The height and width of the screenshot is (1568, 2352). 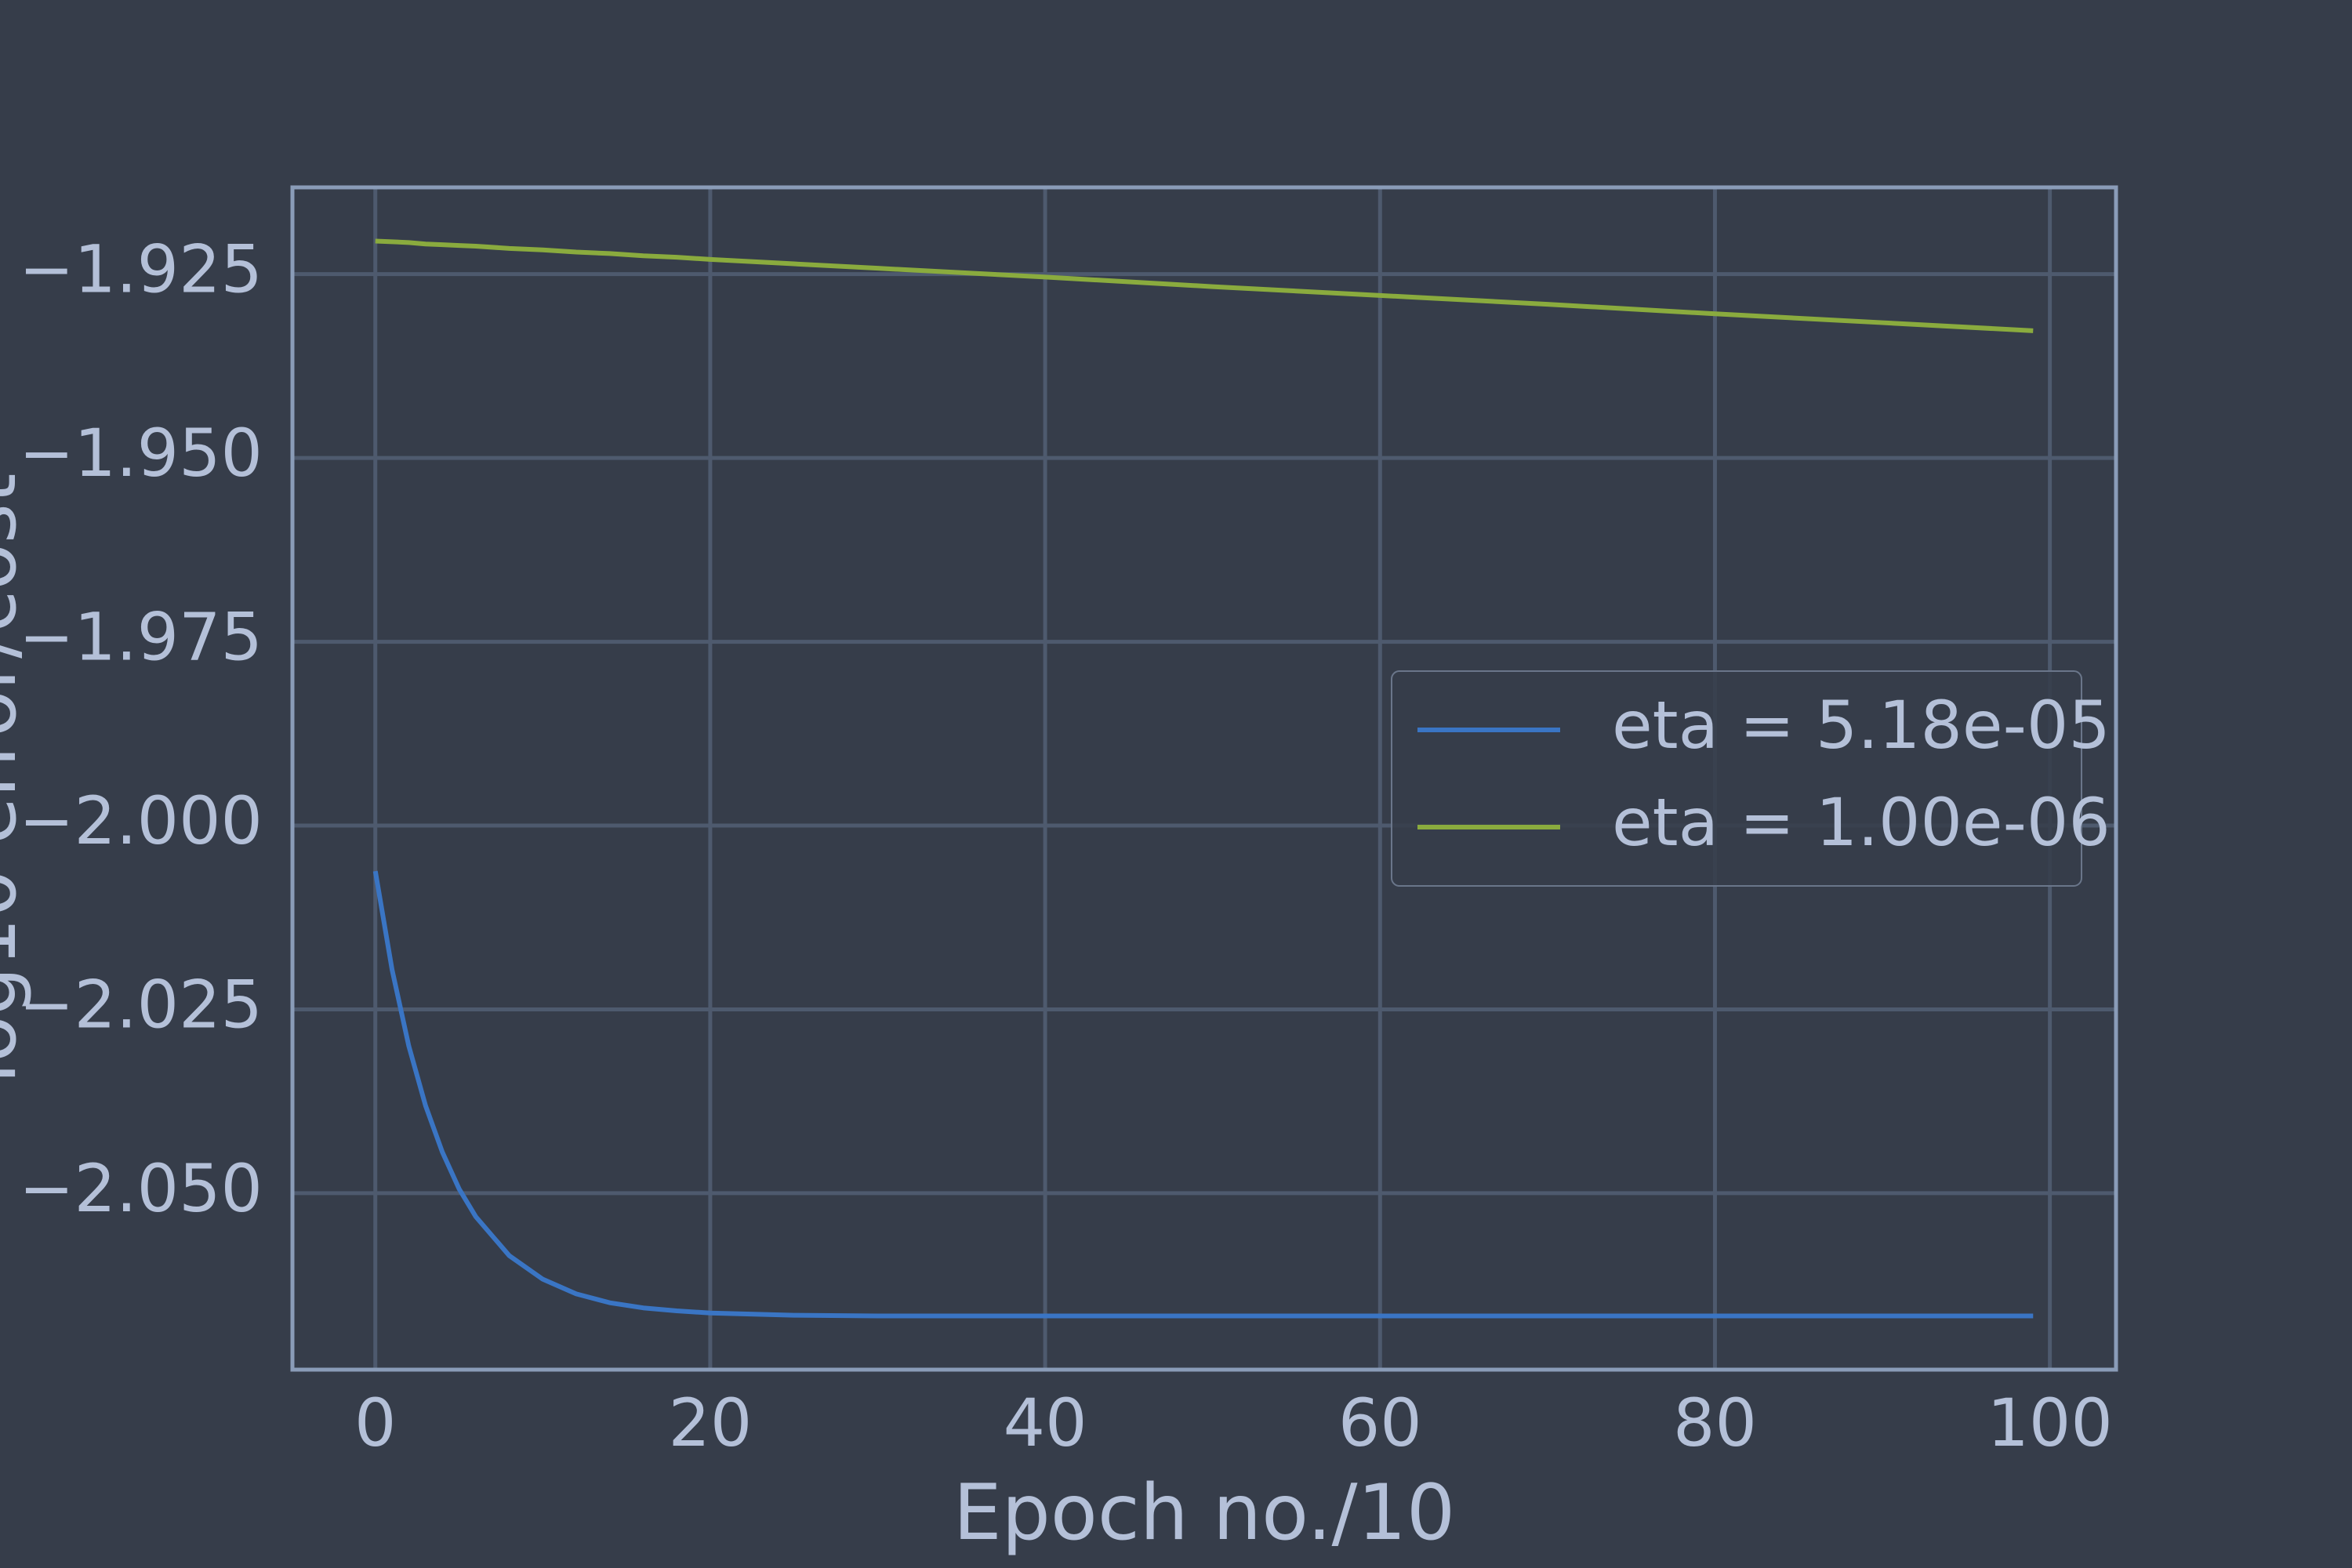 I want to click on x-tick-label: 60, so click(x=1380, y=1423).